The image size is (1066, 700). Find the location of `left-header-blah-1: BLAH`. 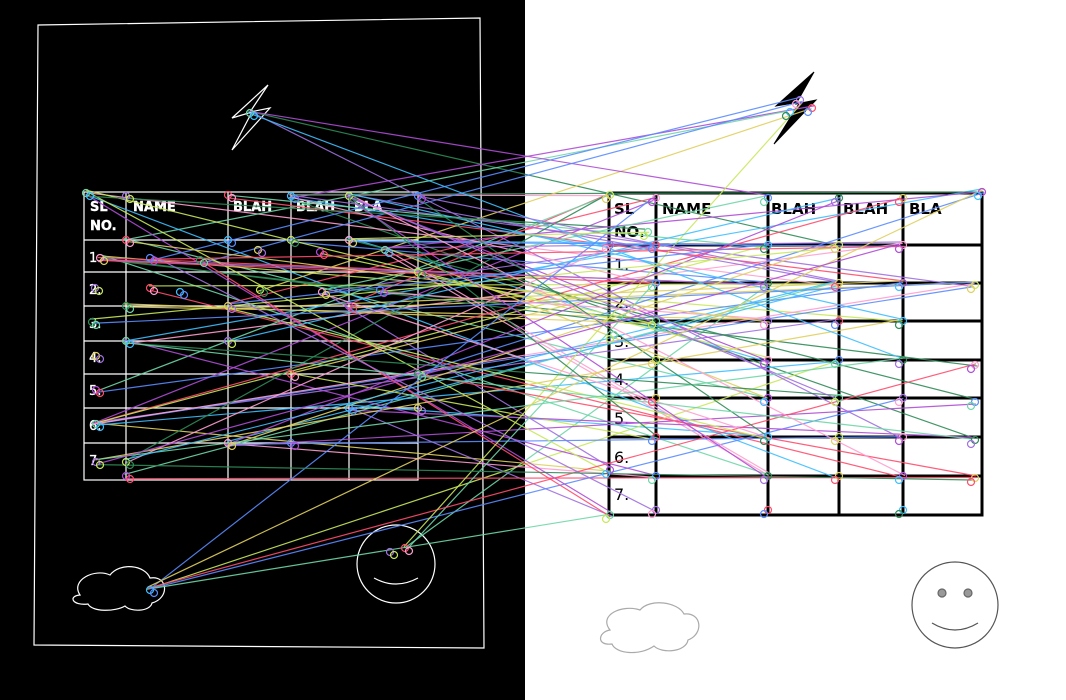

left-header-blah-1: BLAH is located at coordinates (252, 207).